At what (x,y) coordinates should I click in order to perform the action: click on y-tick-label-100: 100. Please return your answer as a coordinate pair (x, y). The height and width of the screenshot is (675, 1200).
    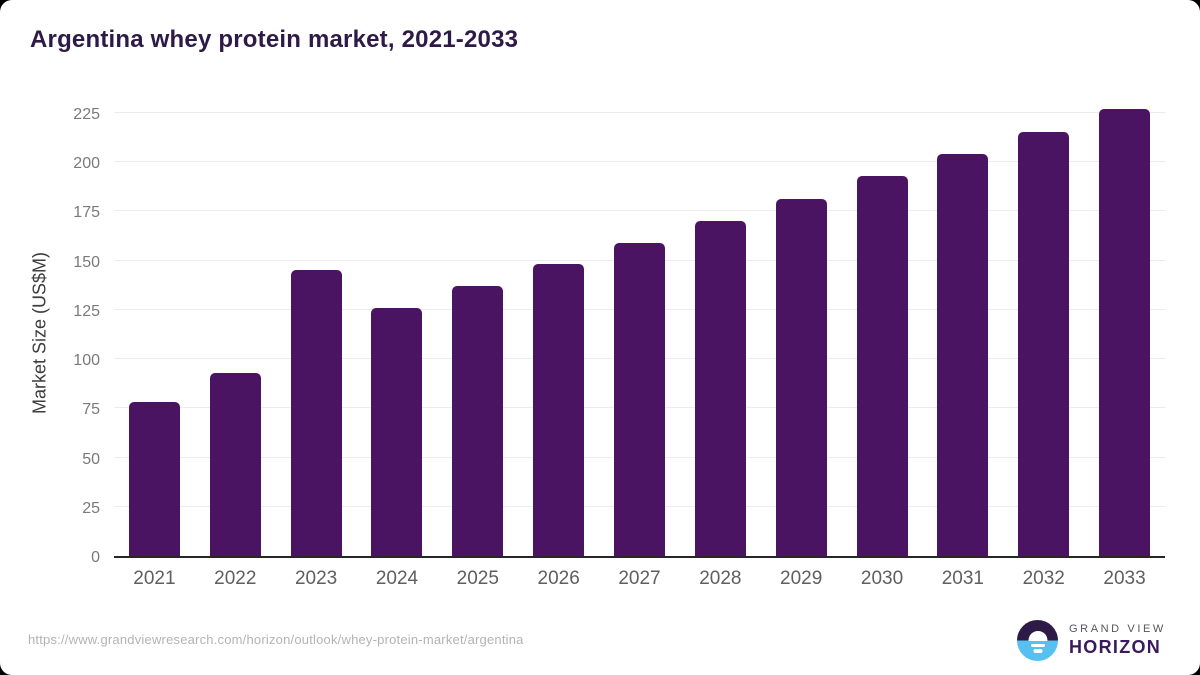
    Looking at the image, I should click on (86, 360).